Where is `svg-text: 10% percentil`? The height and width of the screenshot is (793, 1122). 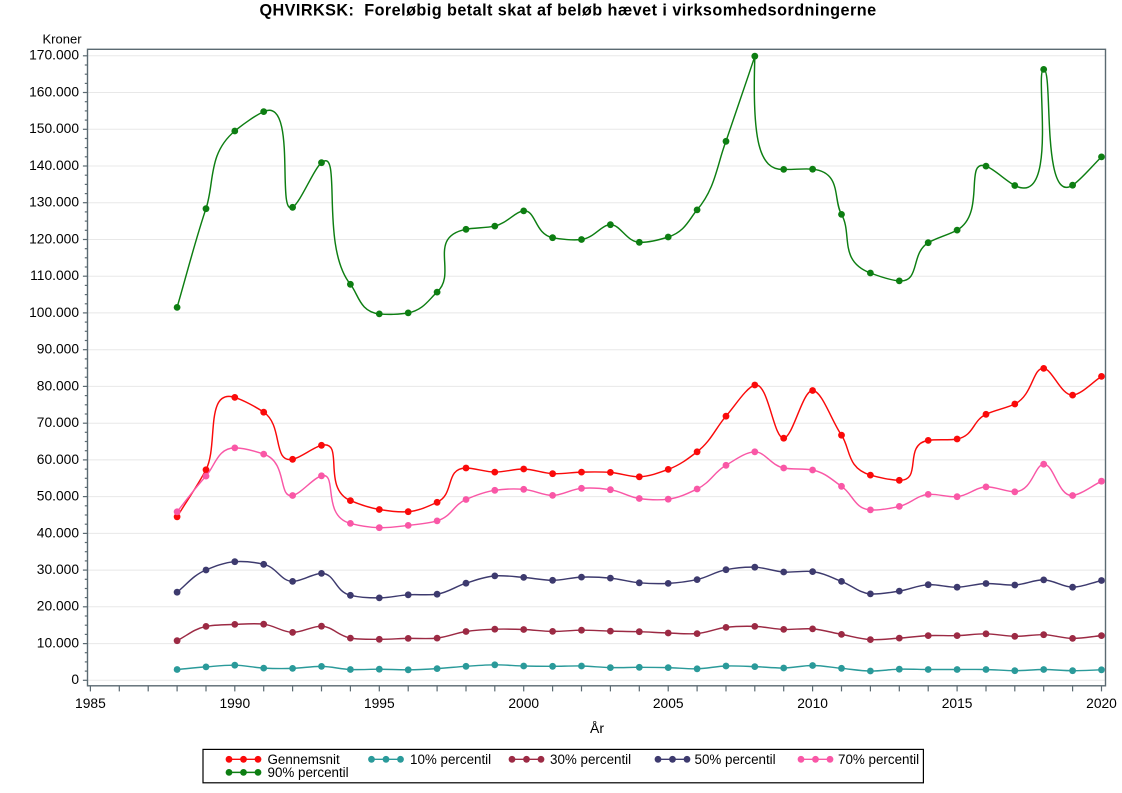
svg-text: 10% percentil is located at coordinates (450, 759).